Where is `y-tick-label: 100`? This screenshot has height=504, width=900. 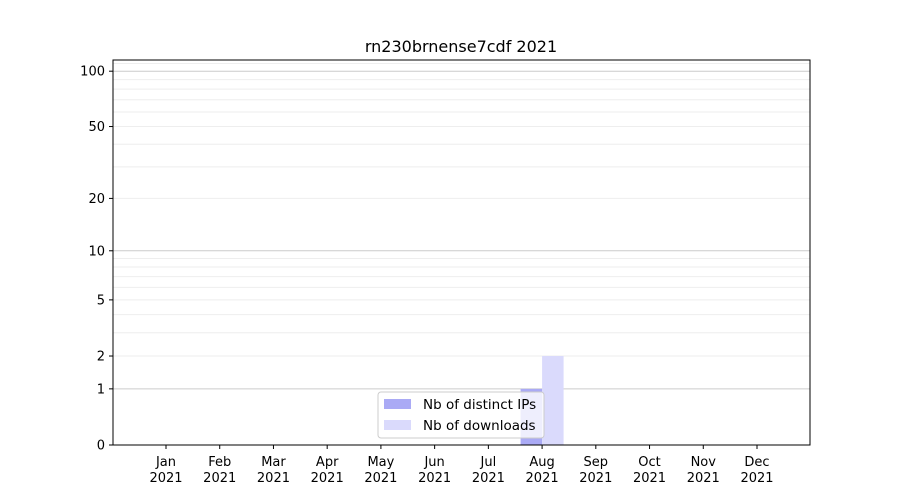
y-tick-label: 100 is located at coordinates (92, 72).